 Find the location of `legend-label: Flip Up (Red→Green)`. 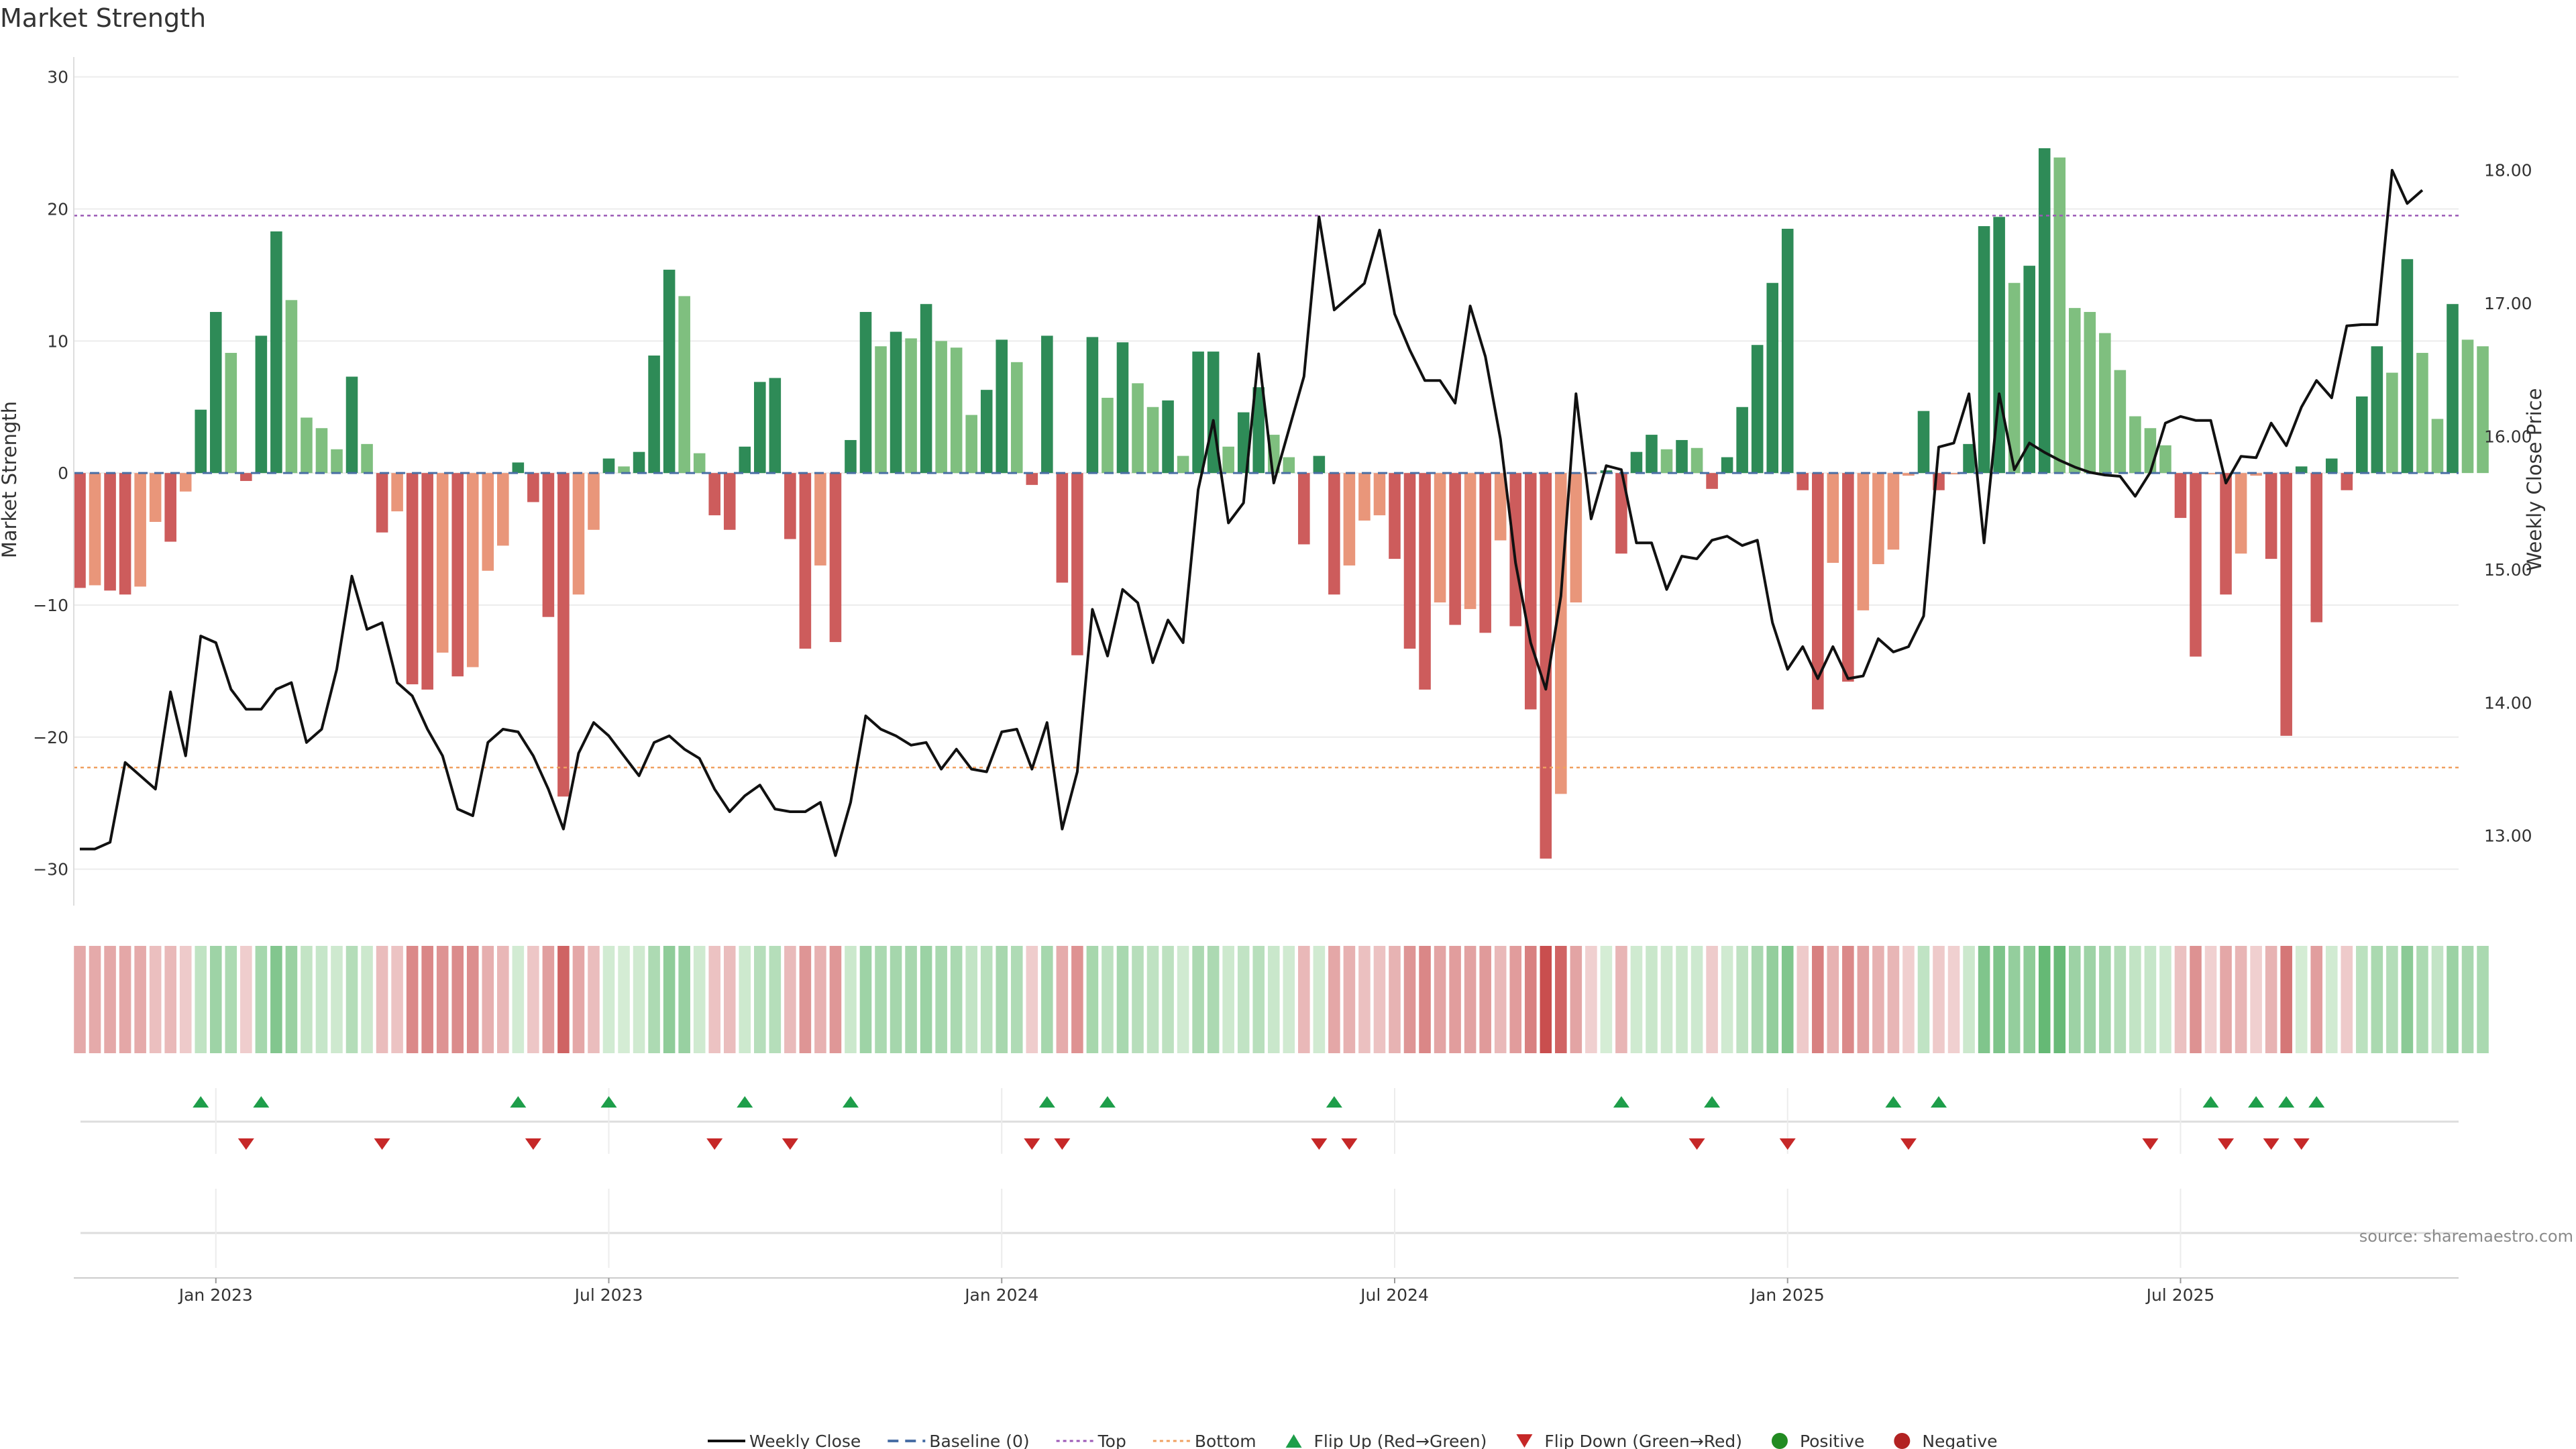

legend-label: Flip Up (Red→Green) is located at coordinates (1400, 1440).